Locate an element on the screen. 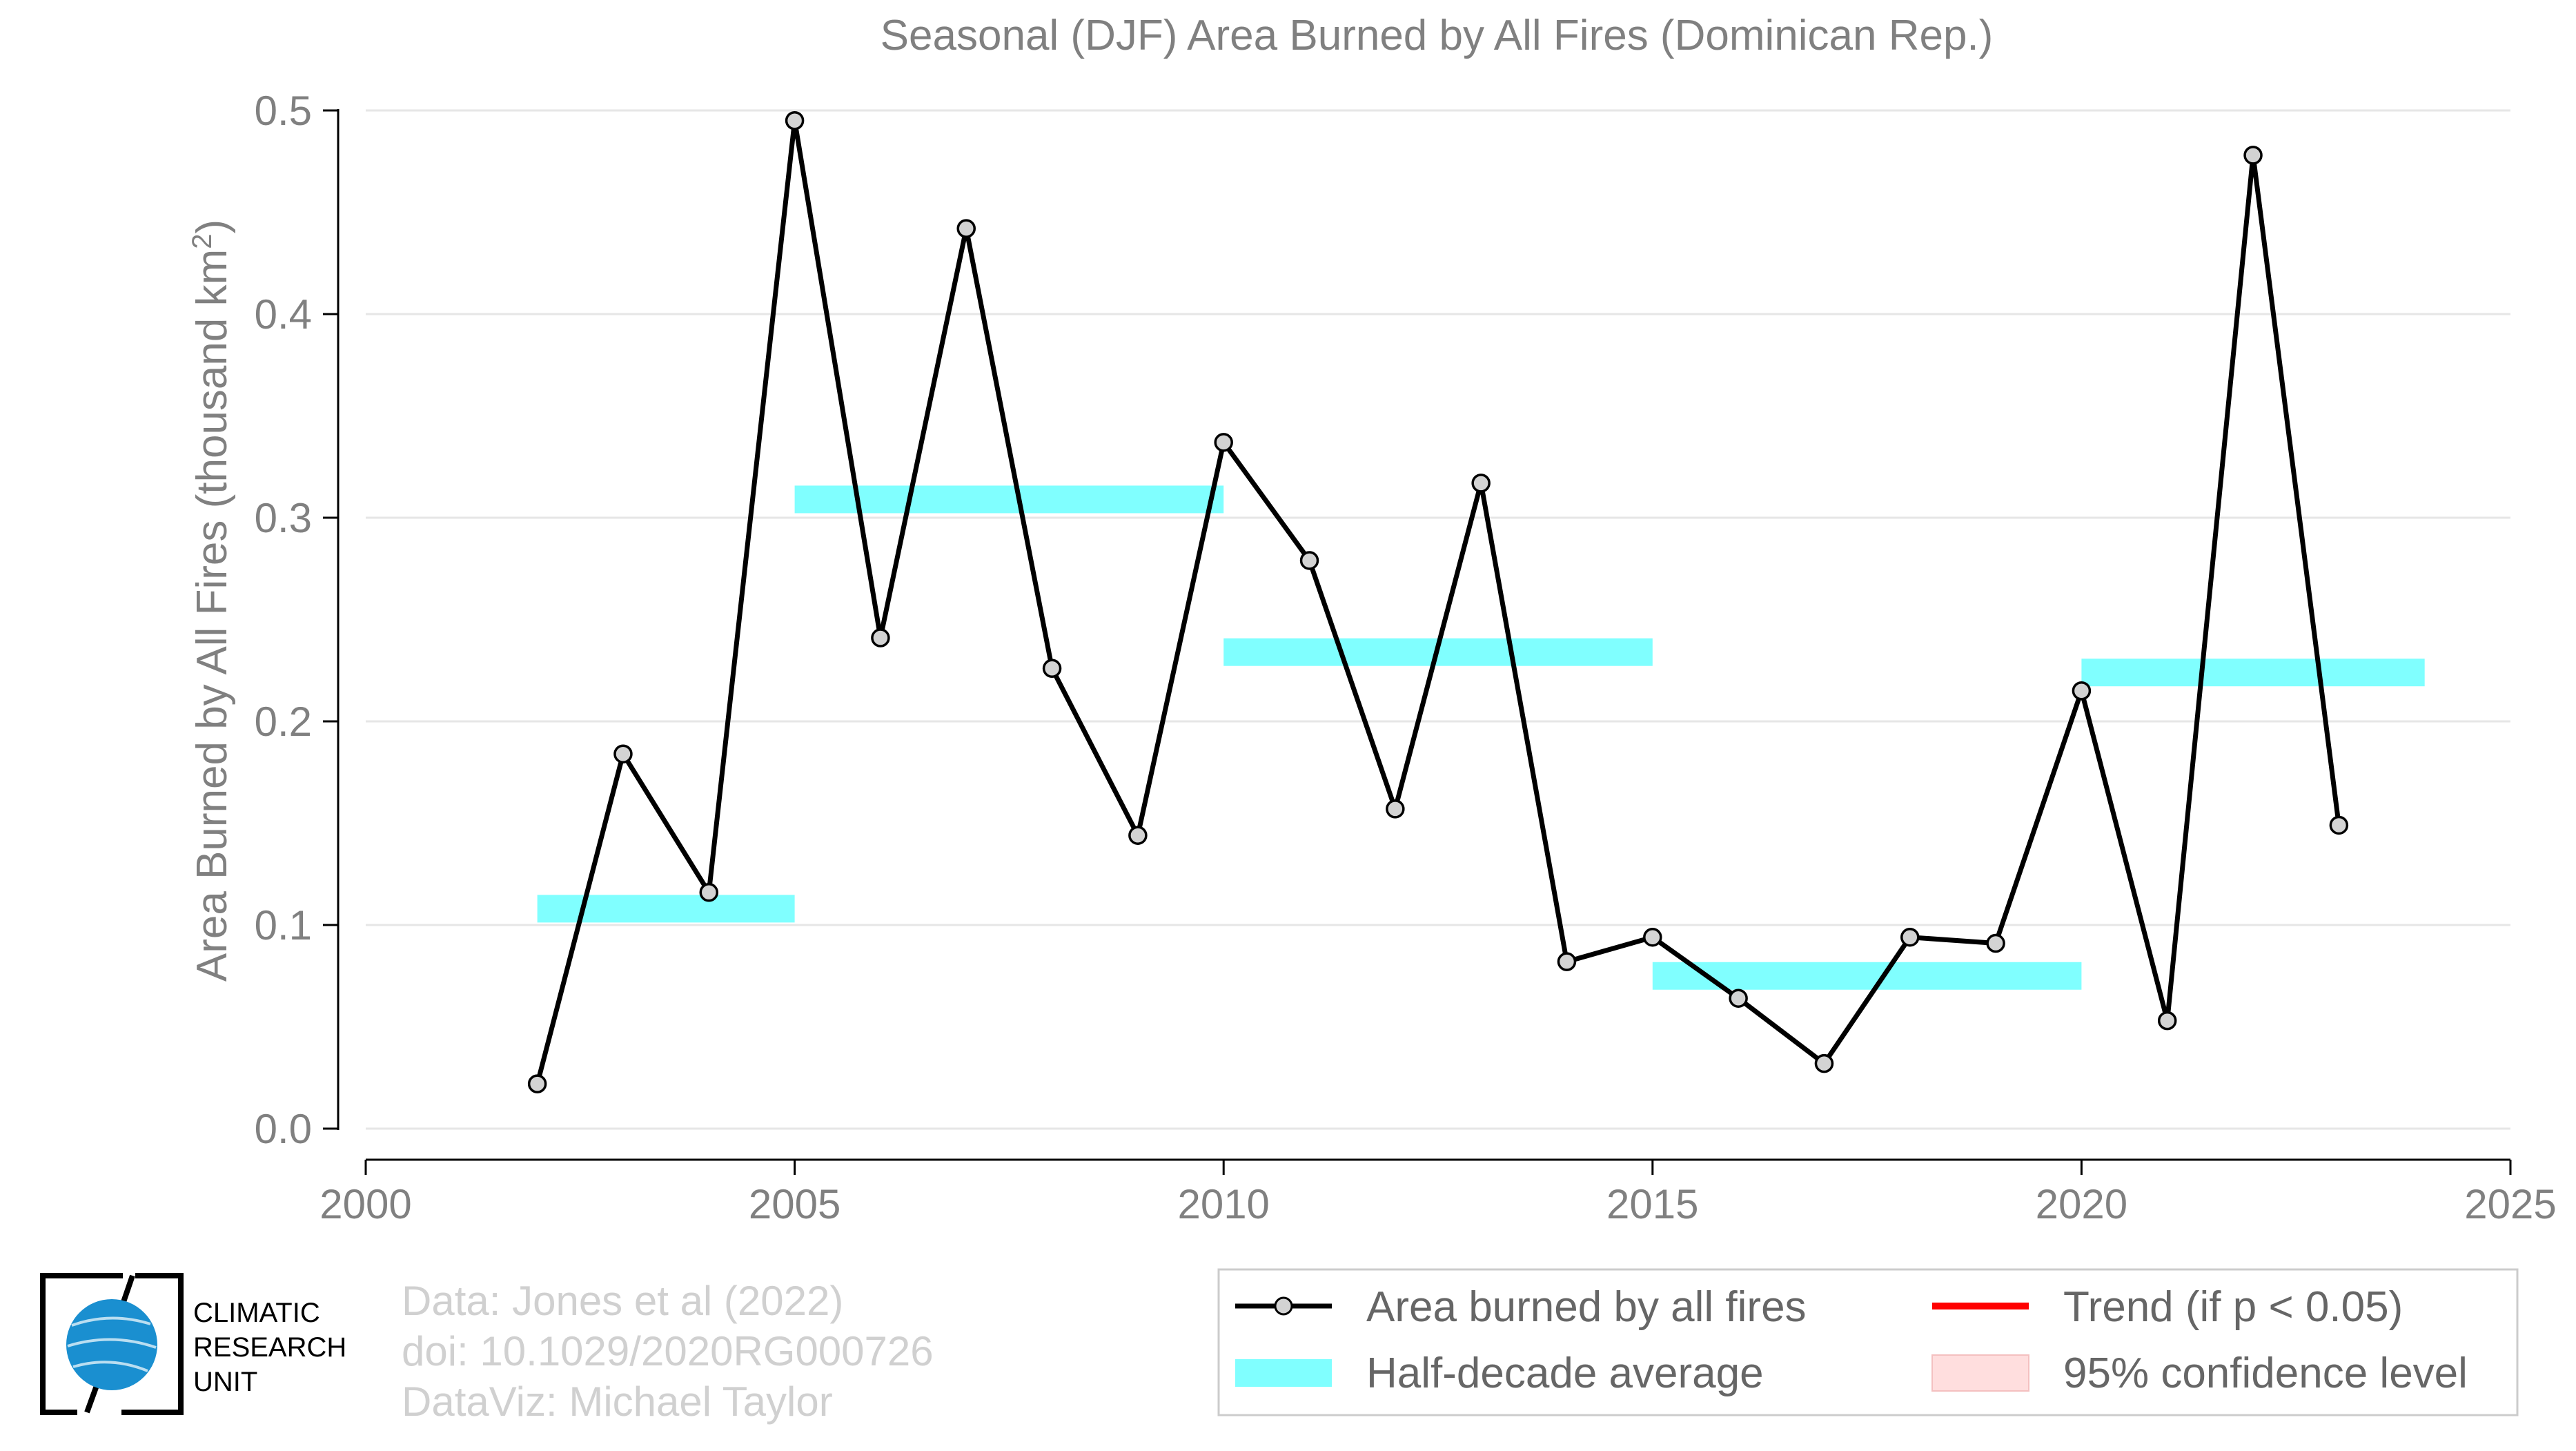 Image resolution: width=2576 pixels, height=1451 pixels. legend-box is located at coordinates (1868, 1342).